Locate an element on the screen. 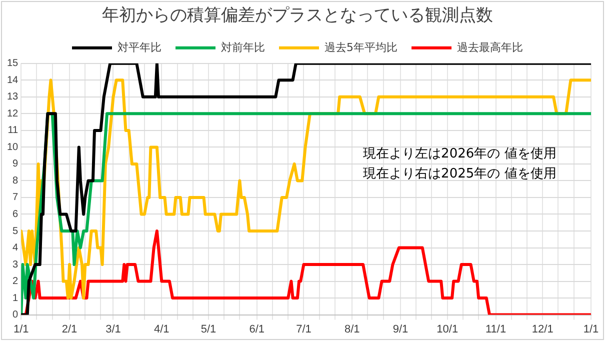 This screenshot has width=605, height=341. y-tick-label: 4 is located at coordinates (15, 248).